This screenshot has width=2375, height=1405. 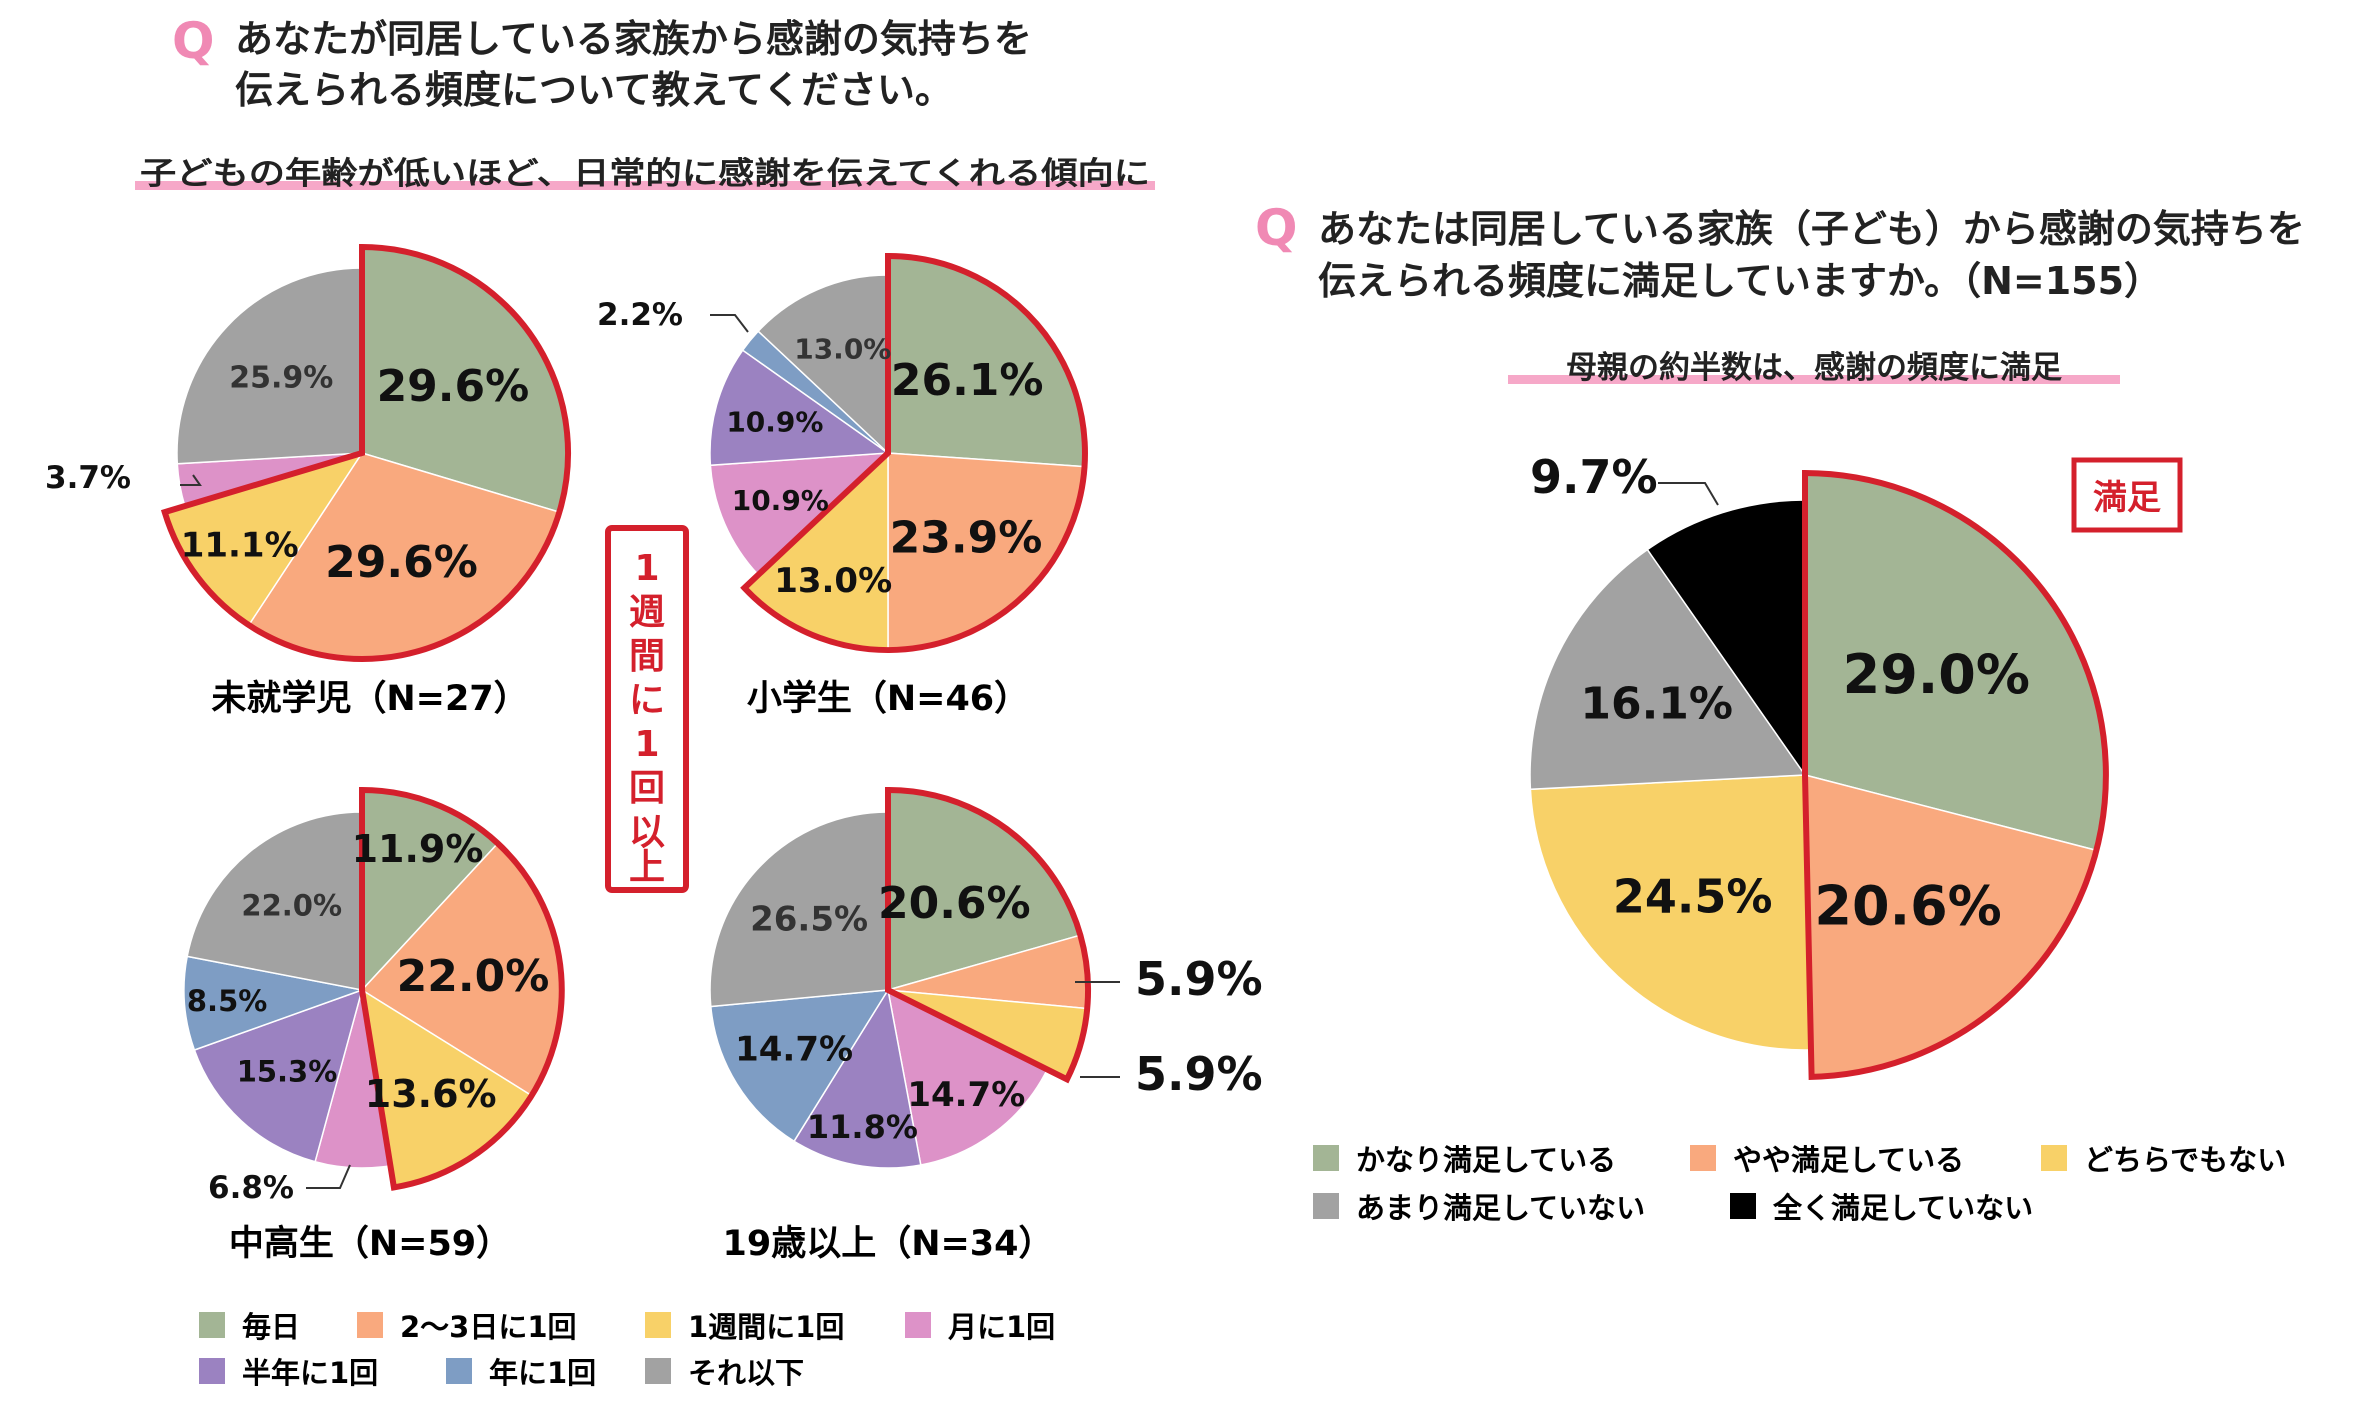 What do you see at coordinates (647, 612) in the screenshot?
I see `callout-char: 週` at bounding box center [647, 612].